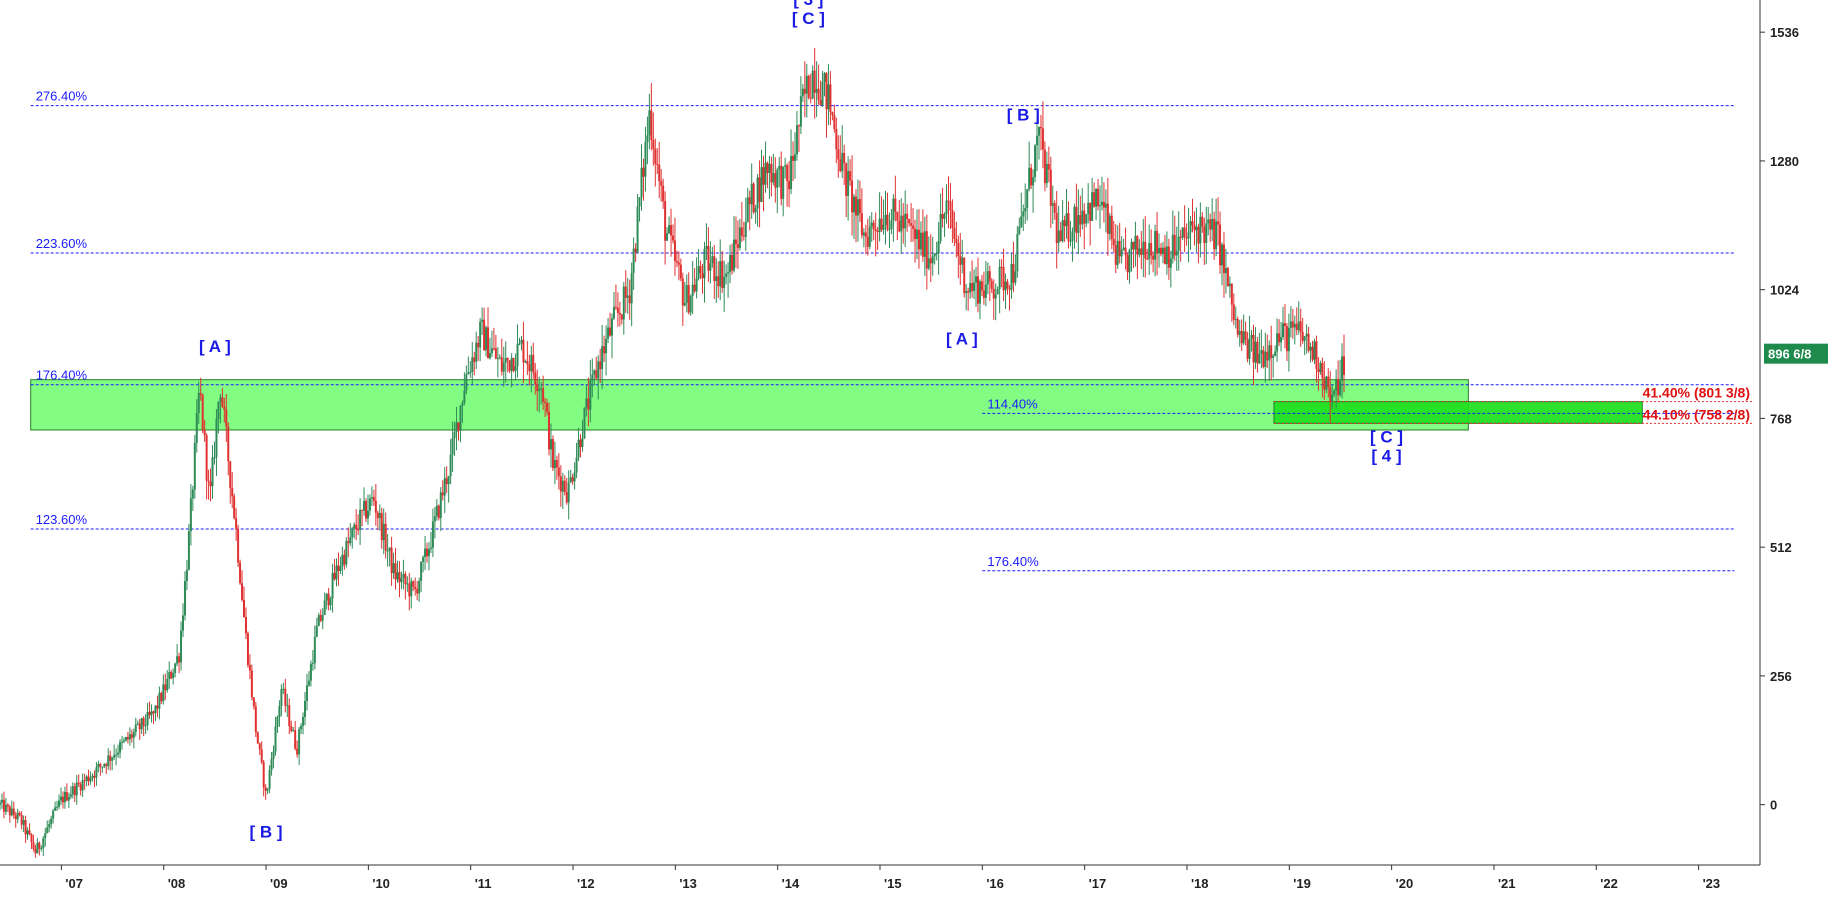 Image resolution: width=1828 pixels, height=899 pixels. What do you see at coordinates (381, 883) in the screenshot?
I see `x-tick-label: '10` at bounding box center [381, 883].